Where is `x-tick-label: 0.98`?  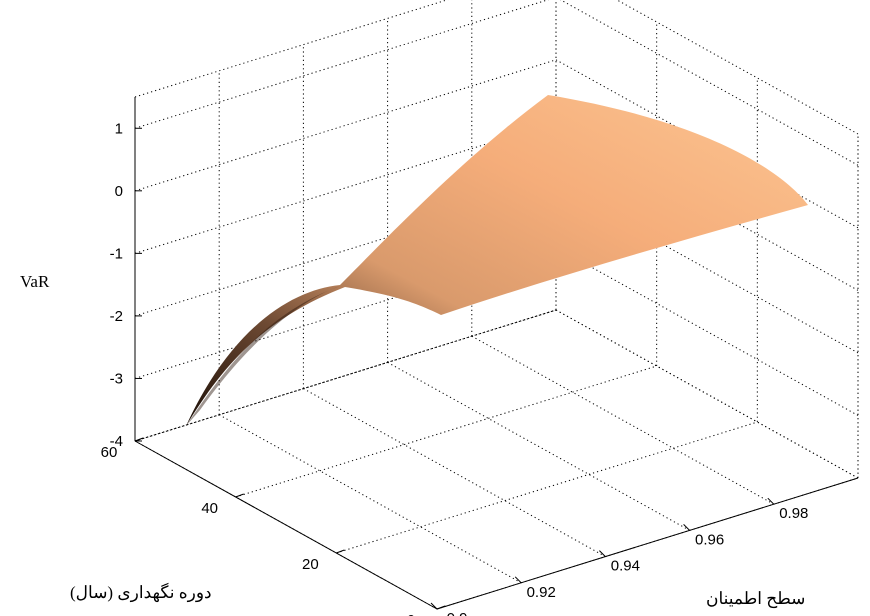
x-tick-label: 0.98 is located at coordinates (793, 513).